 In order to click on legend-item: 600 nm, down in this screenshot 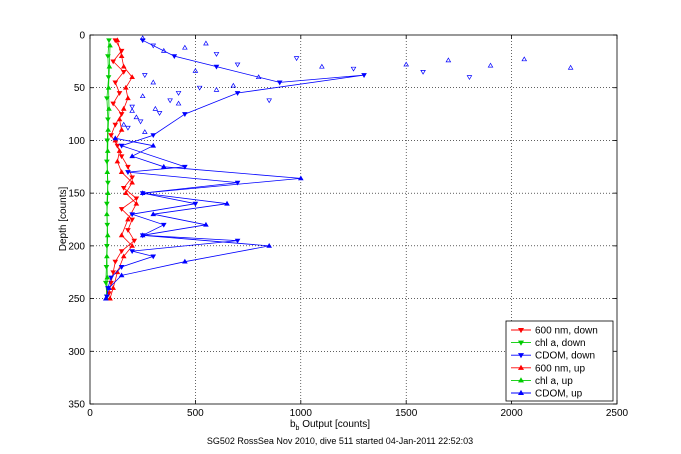, I will do `click(554, 331)`.